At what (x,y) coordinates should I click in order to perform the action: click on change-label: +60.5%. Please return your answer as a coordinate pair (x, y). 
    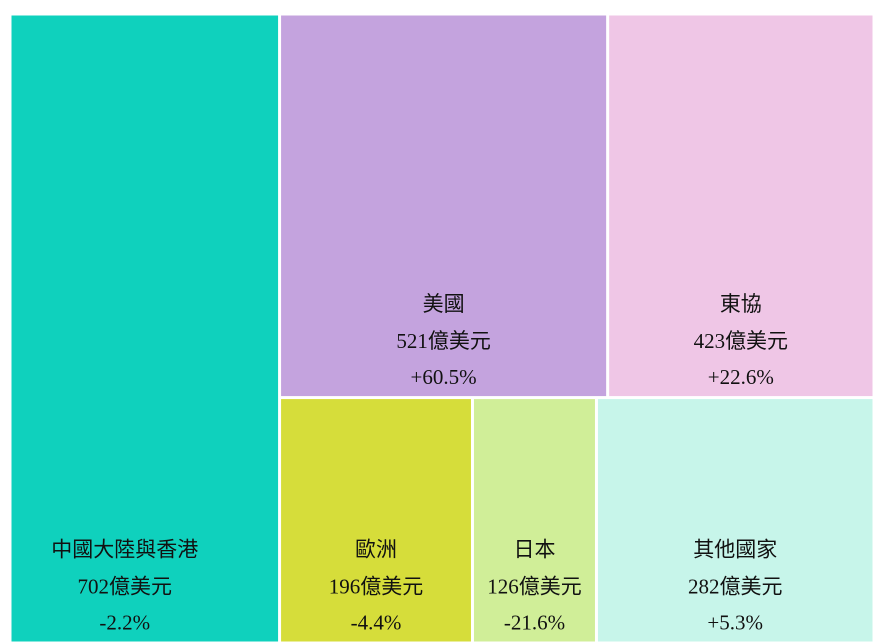
    Looking at the image, I should click on (444, 377).